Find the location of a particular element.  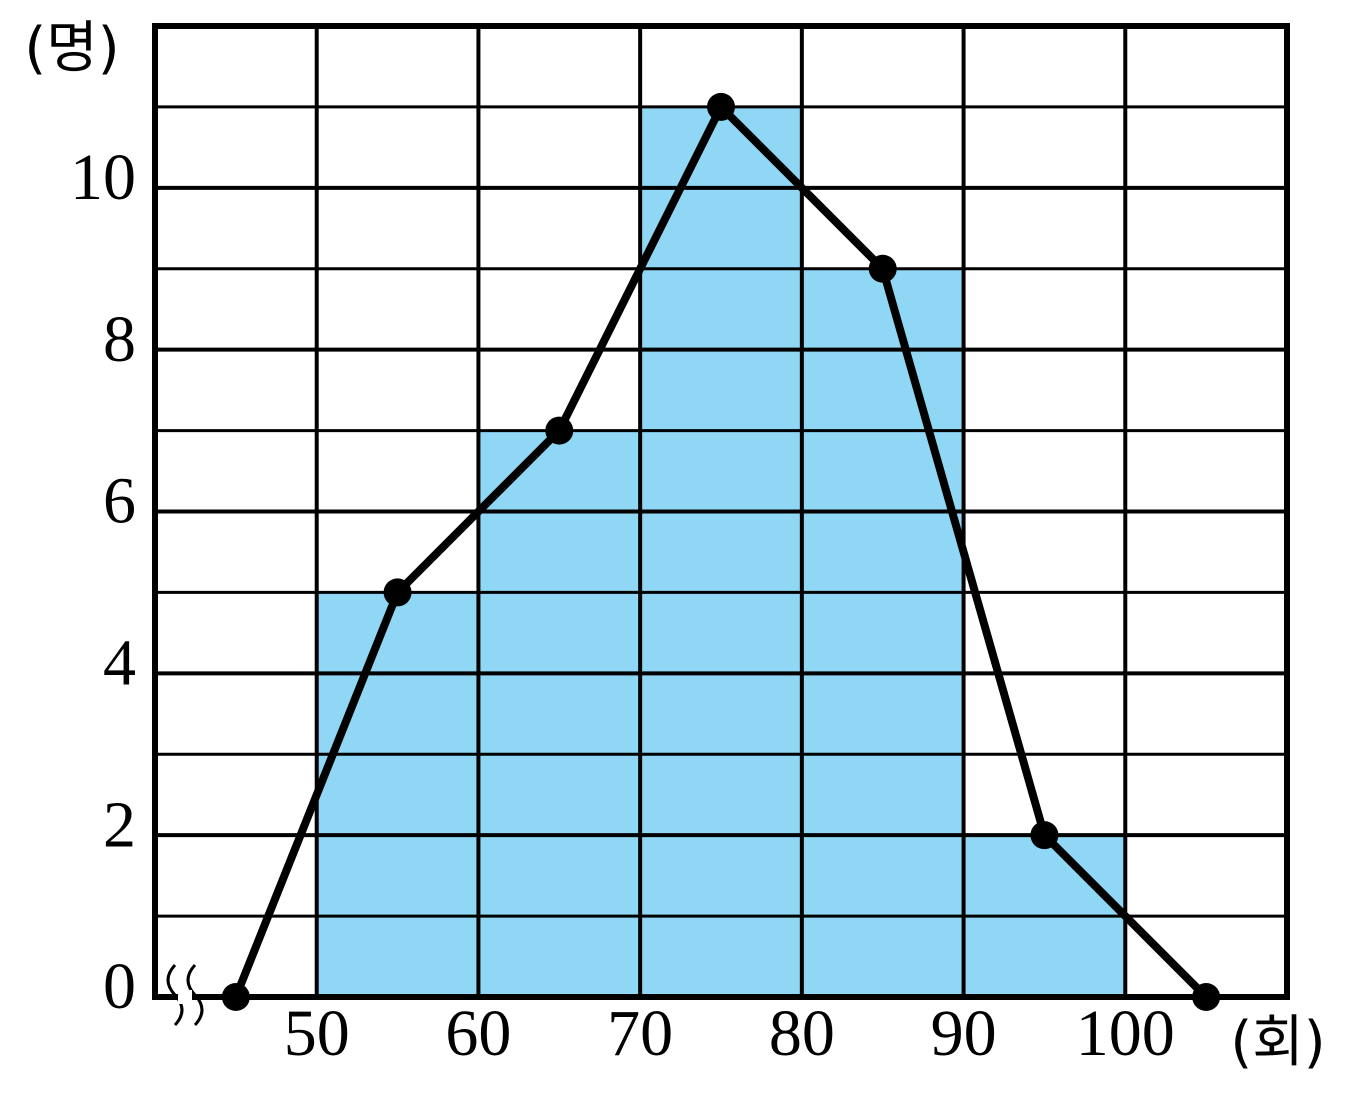

x-tick-label: 70 is located at coordinates (640, 1033).